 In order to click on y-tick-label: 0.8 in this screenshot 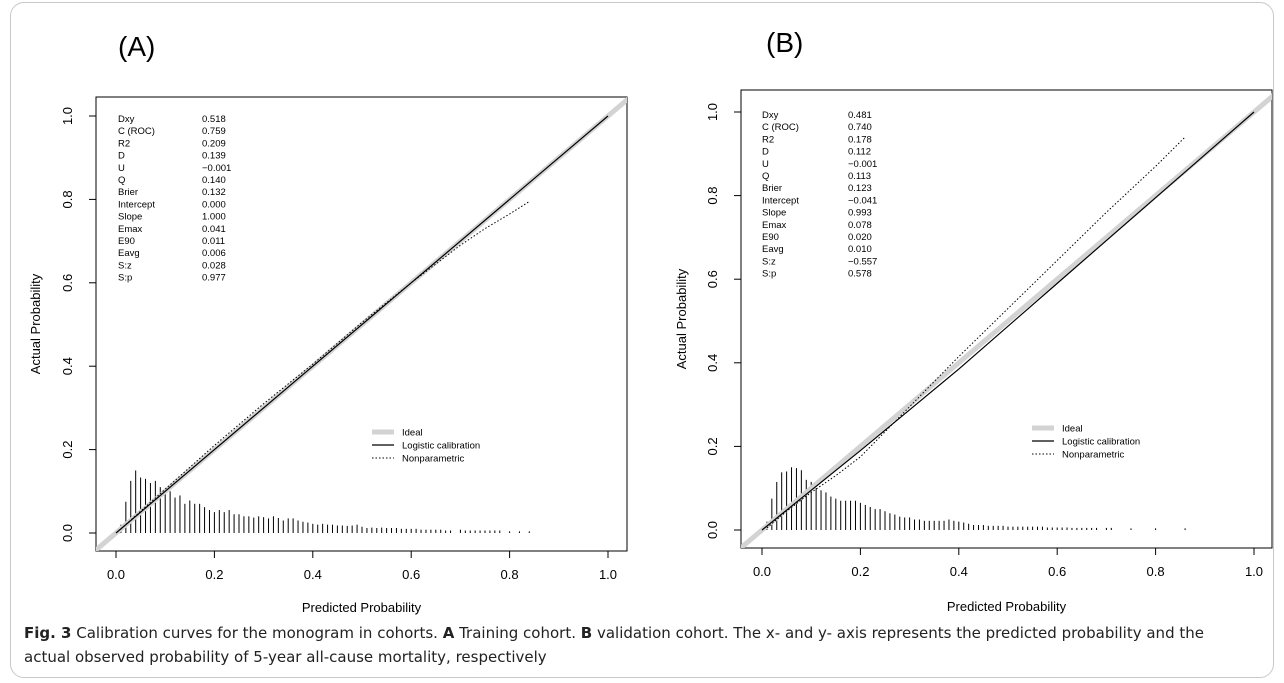, I will do `click(712, 196)`.